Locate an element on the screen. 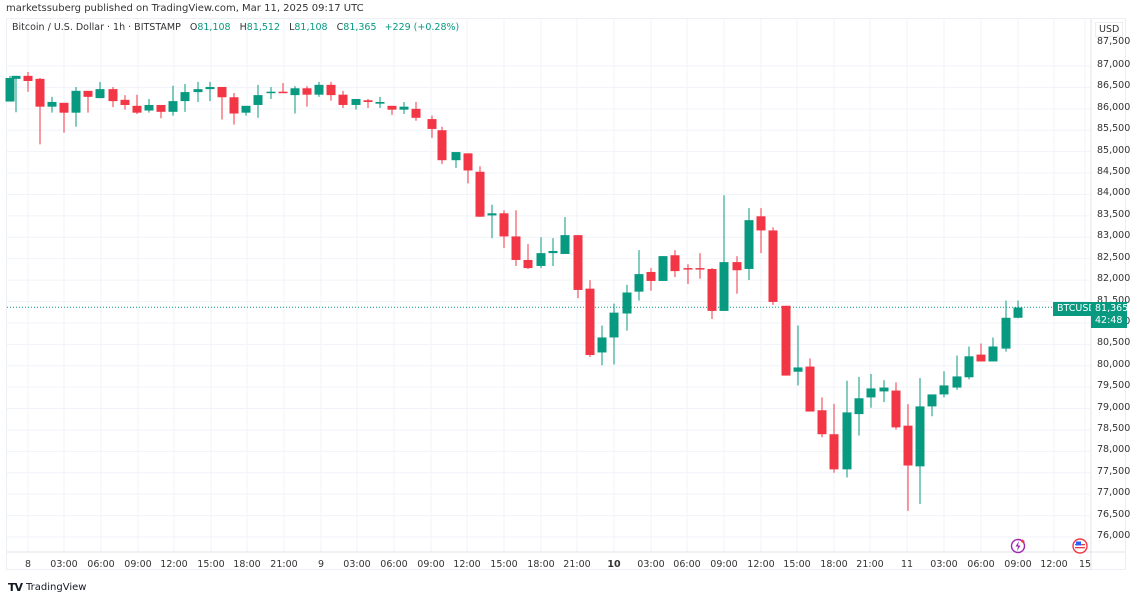 This screenshot has width=1135, height=600. price-tick: 86,000 is located at coordinates (1114, 107).